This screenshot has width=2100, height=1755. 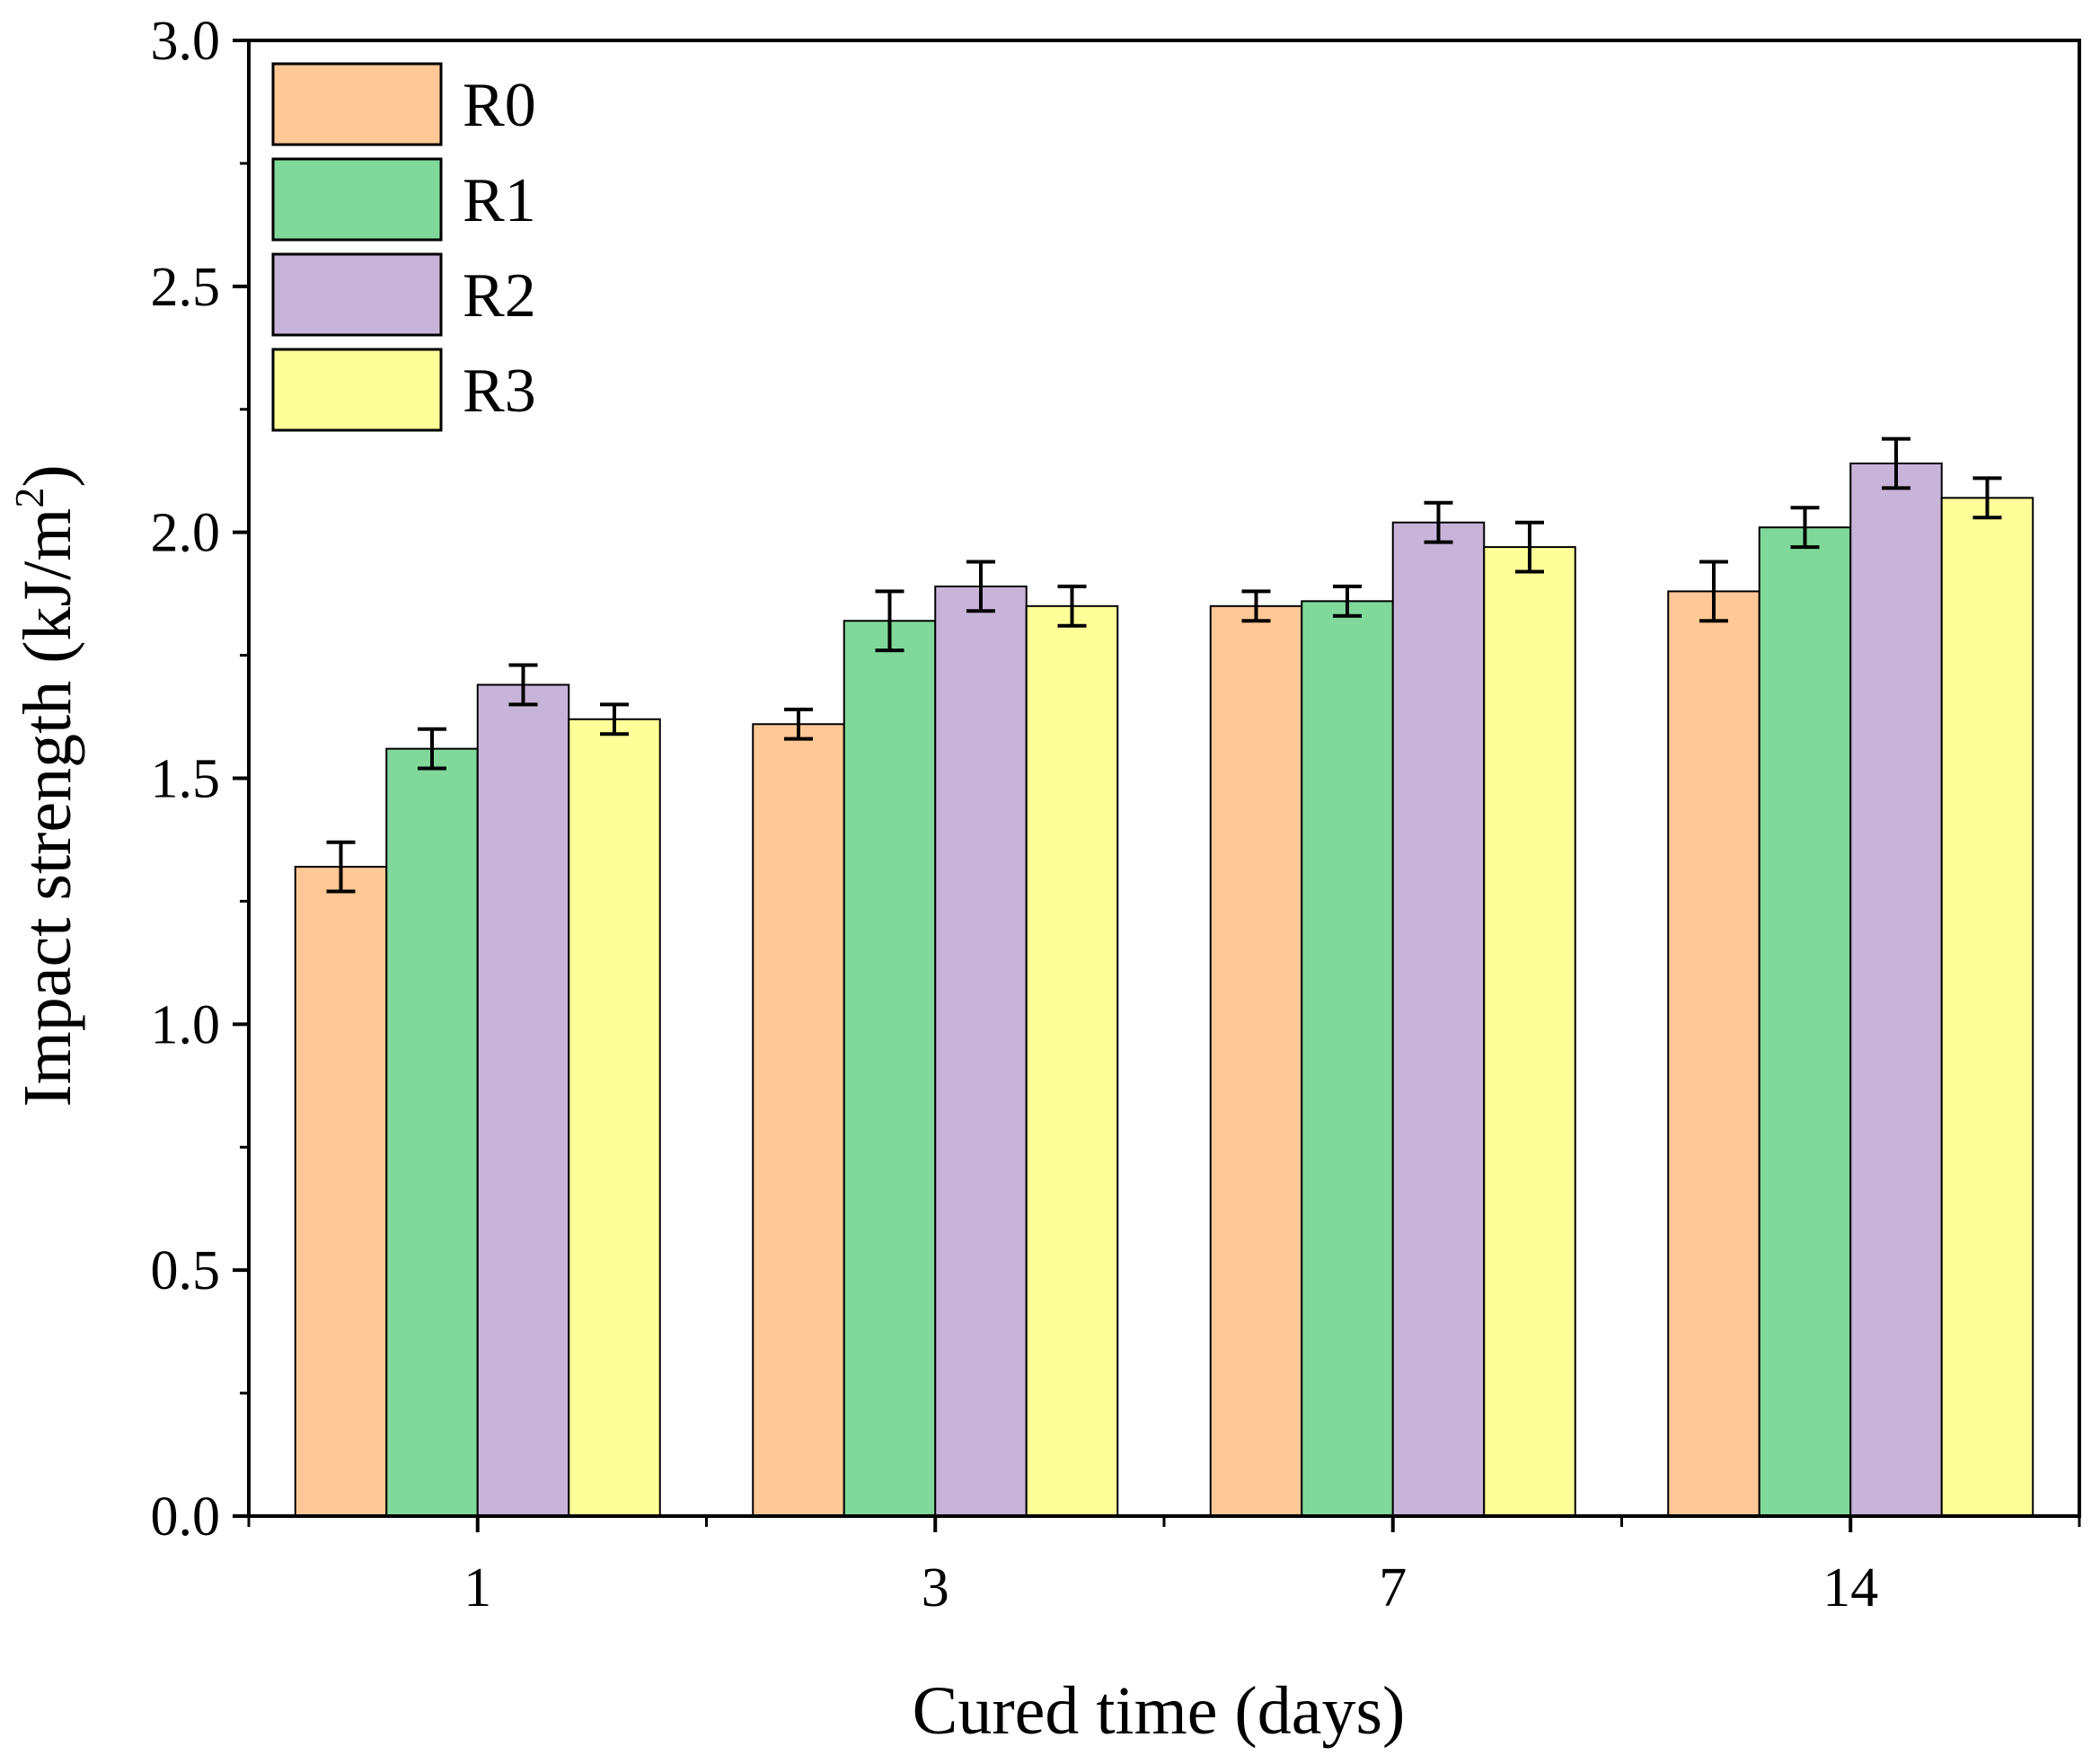 What do you see at coordinates (477, 1587) in the screenshot?
I see `x-tick-label: 1` at bounding box center [477, 1587].